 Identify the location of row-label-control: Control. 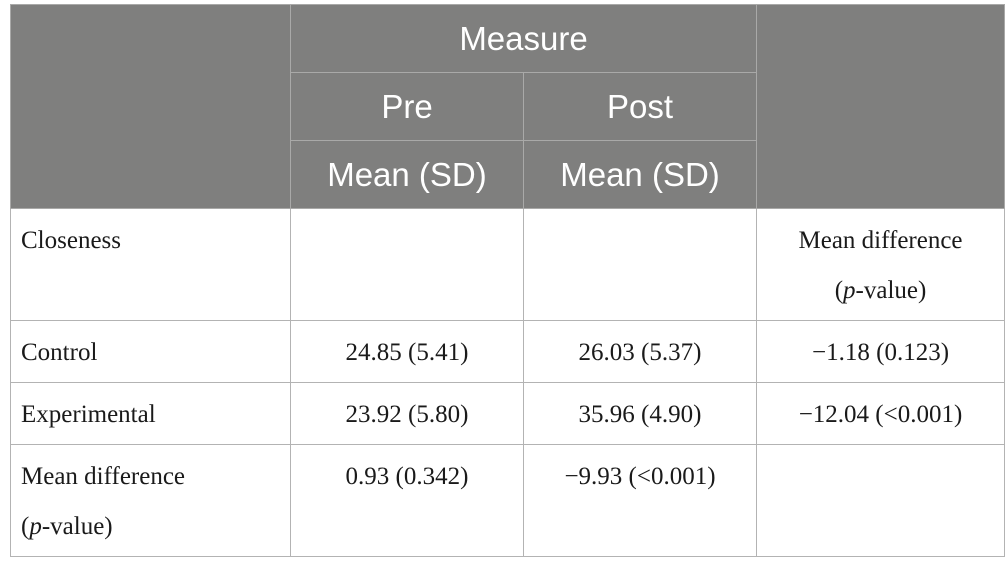
(150, 351).